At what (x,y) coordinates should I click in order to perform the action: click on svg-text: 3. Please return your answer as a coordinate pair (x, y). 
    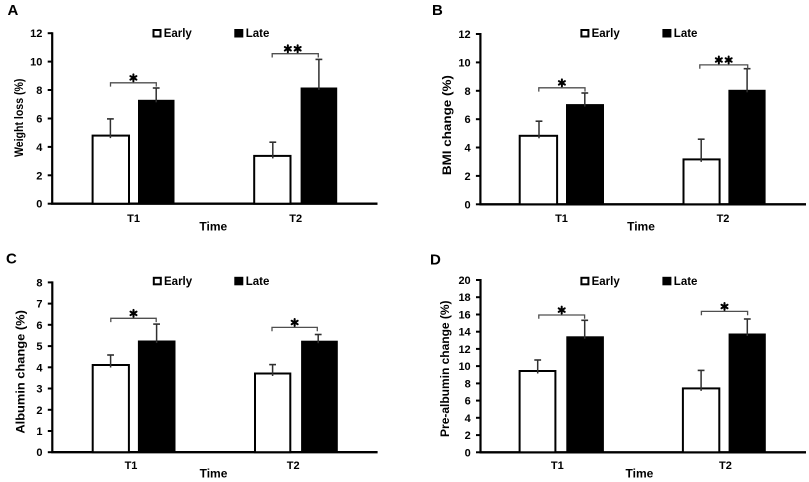
    Looking at the image, I should click on (39, 390).